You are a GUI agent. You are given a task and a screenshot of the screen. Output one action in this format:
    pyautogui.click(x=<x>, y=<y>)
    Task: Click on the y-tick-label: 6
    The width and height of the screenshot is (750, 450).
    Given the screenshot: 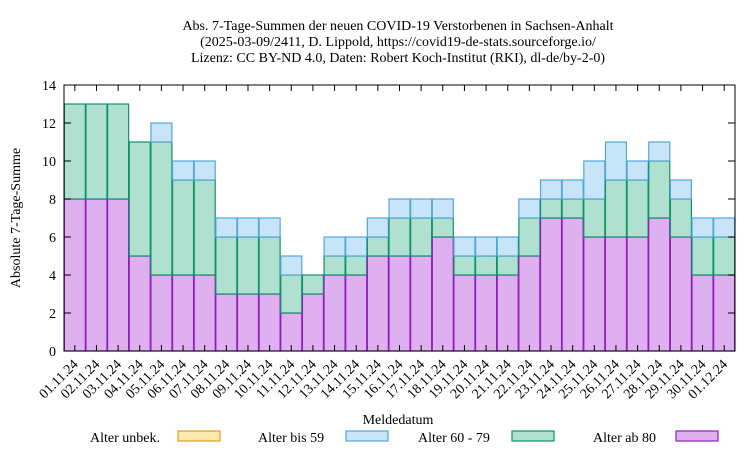 What is the action you would take?
    pyautogui.click(x=52, y=238)
    